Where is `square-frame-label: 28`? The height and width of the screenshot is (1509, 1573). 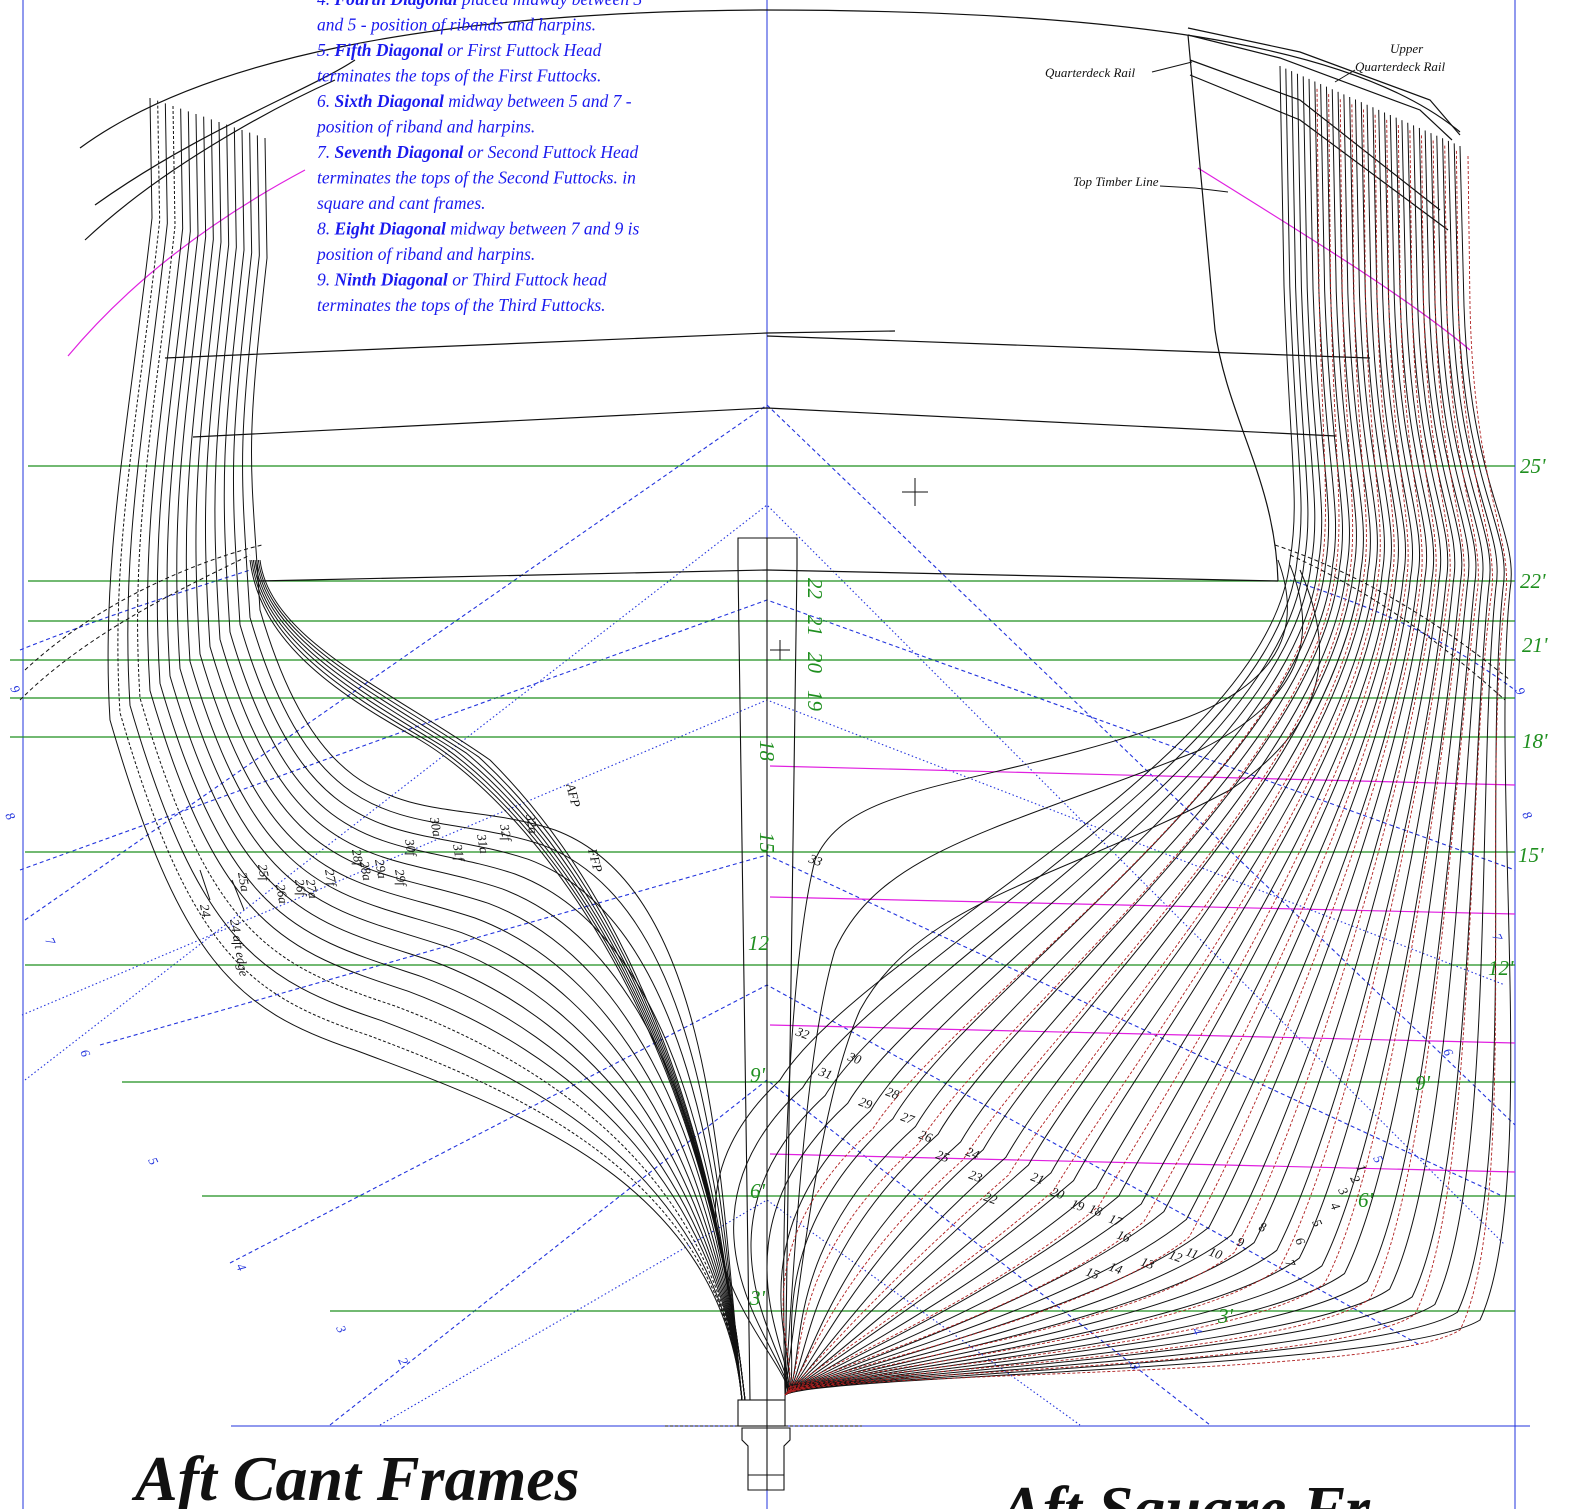
square-frame-label: 28 is located at coordinates (893, 1093).